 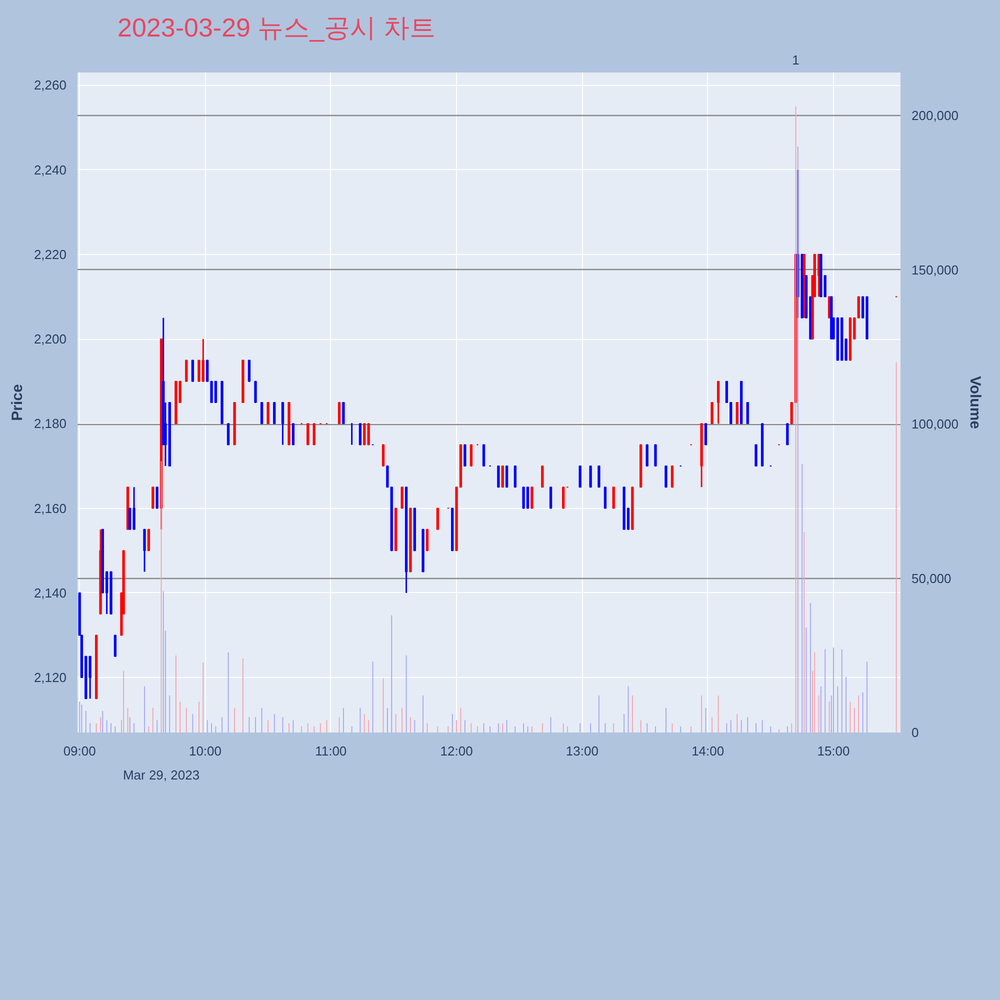 I want to click on x-tick-label: 14:00, so click(x=708, y=751).